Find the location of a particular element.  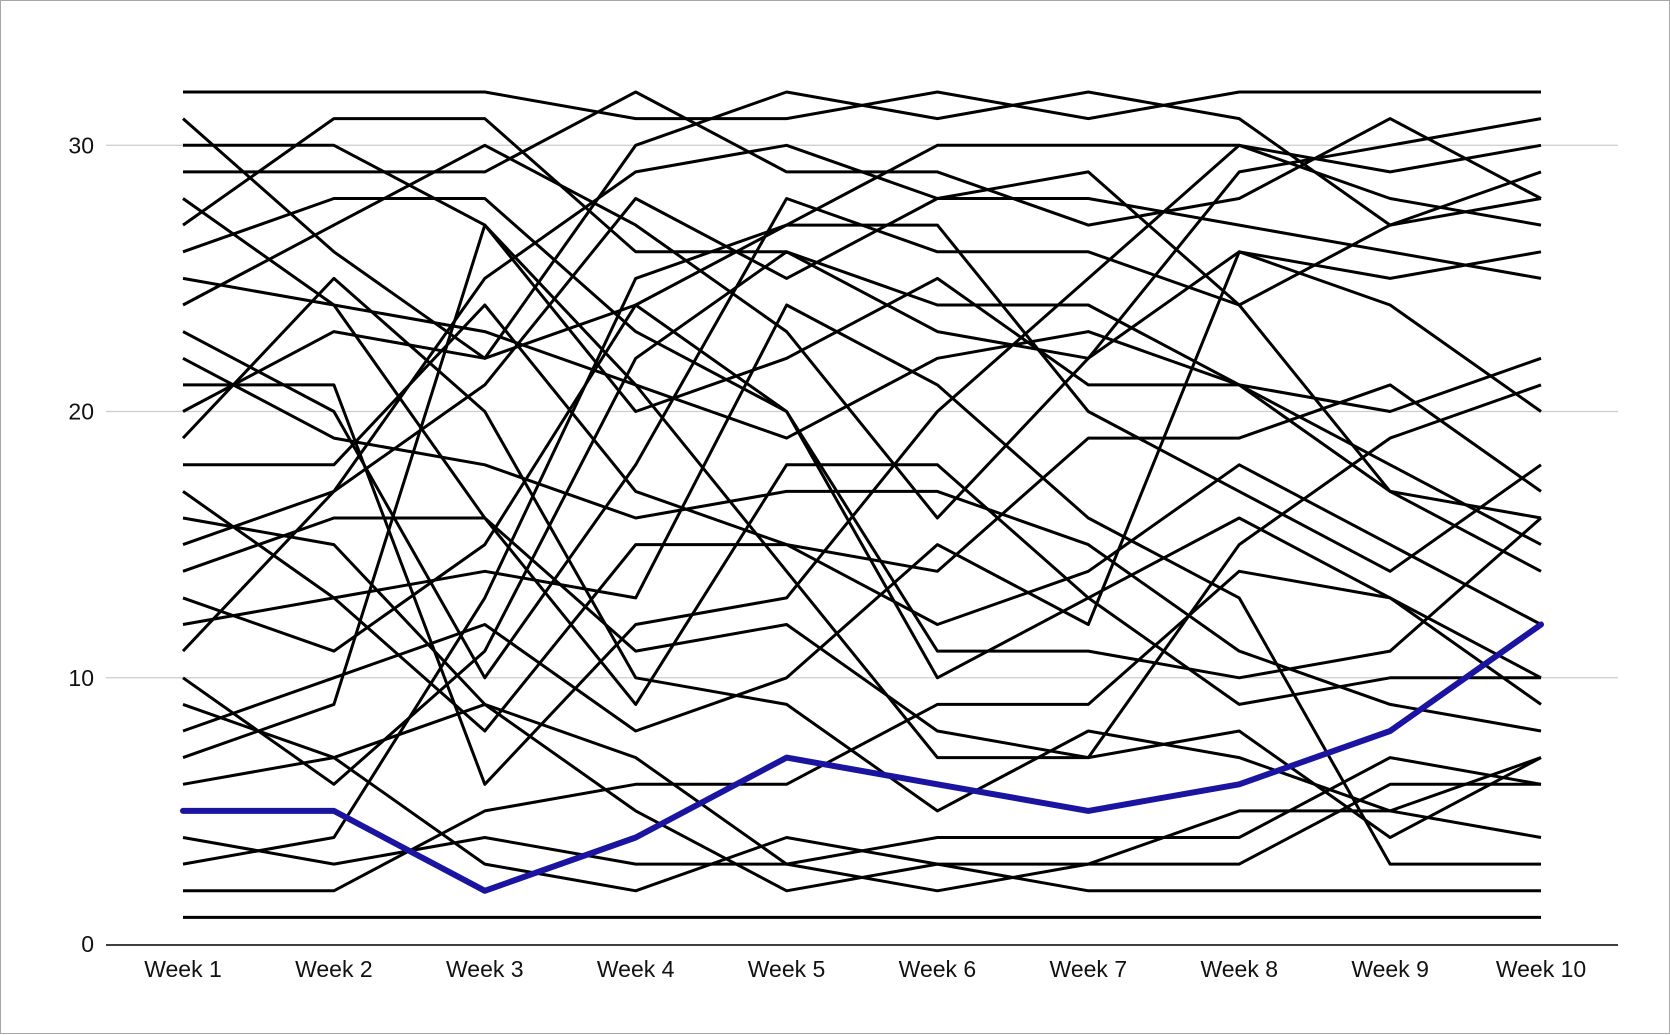

y-tick-labels: 0 10 20 30 is located at coordinates (81, 544).